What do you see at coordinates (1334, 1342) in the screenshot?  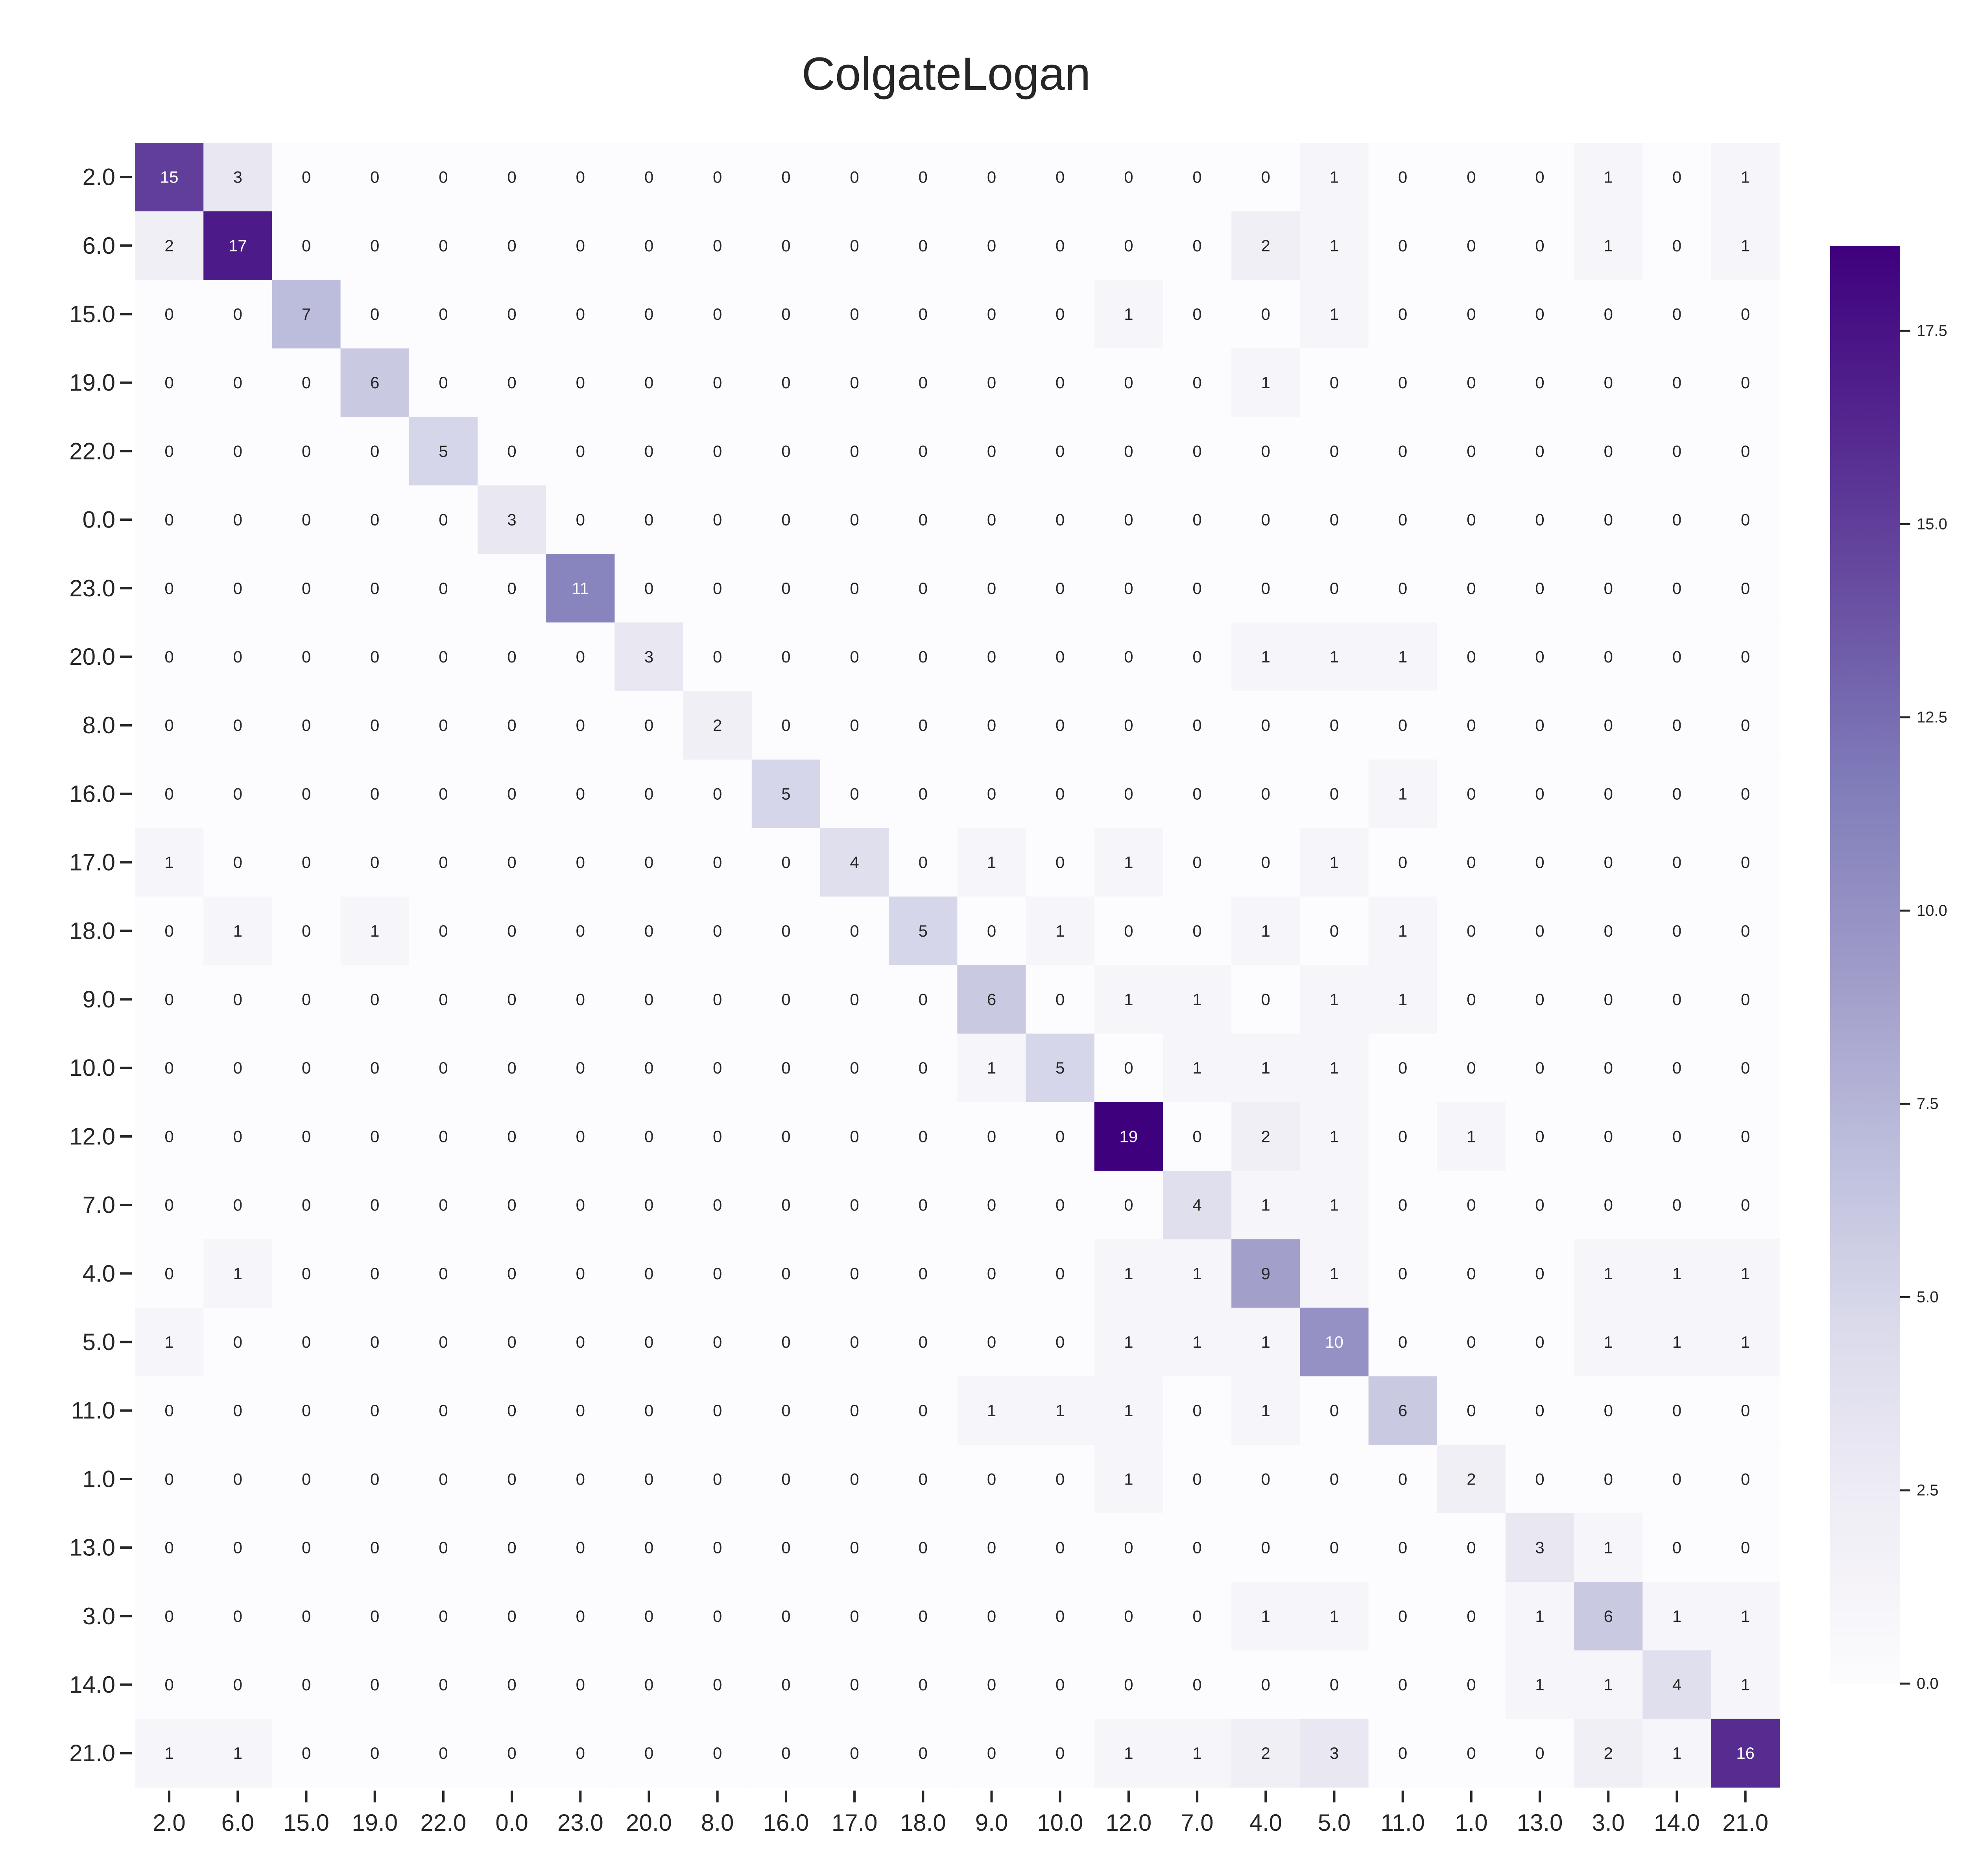 I see `cell-annotation: 10` at bounding box center [1334, 1342].